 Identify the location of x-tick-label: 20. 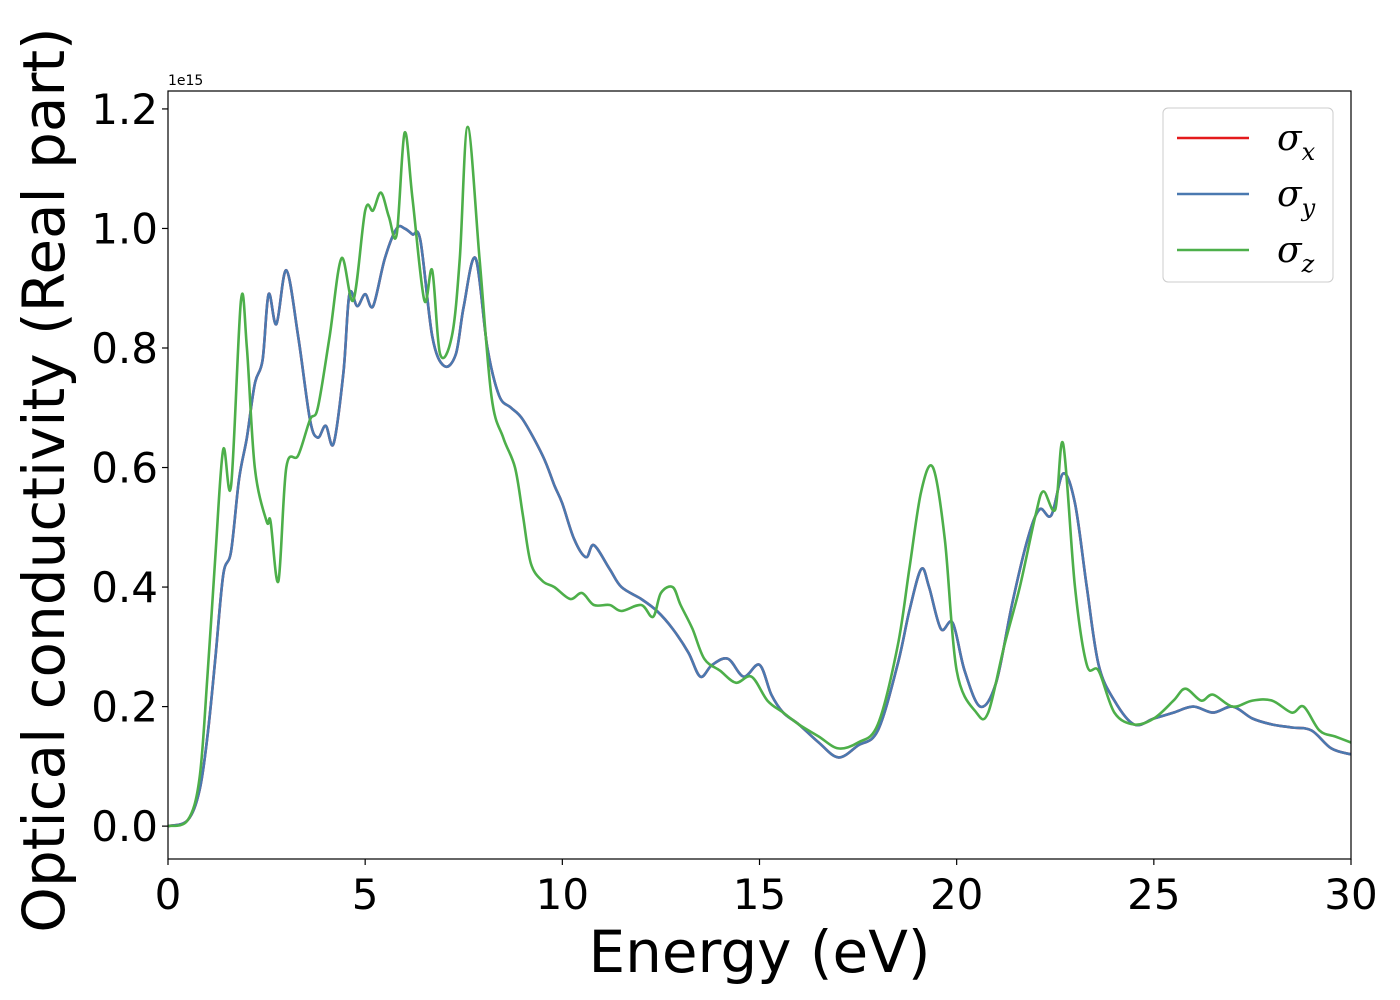
(956, 894).